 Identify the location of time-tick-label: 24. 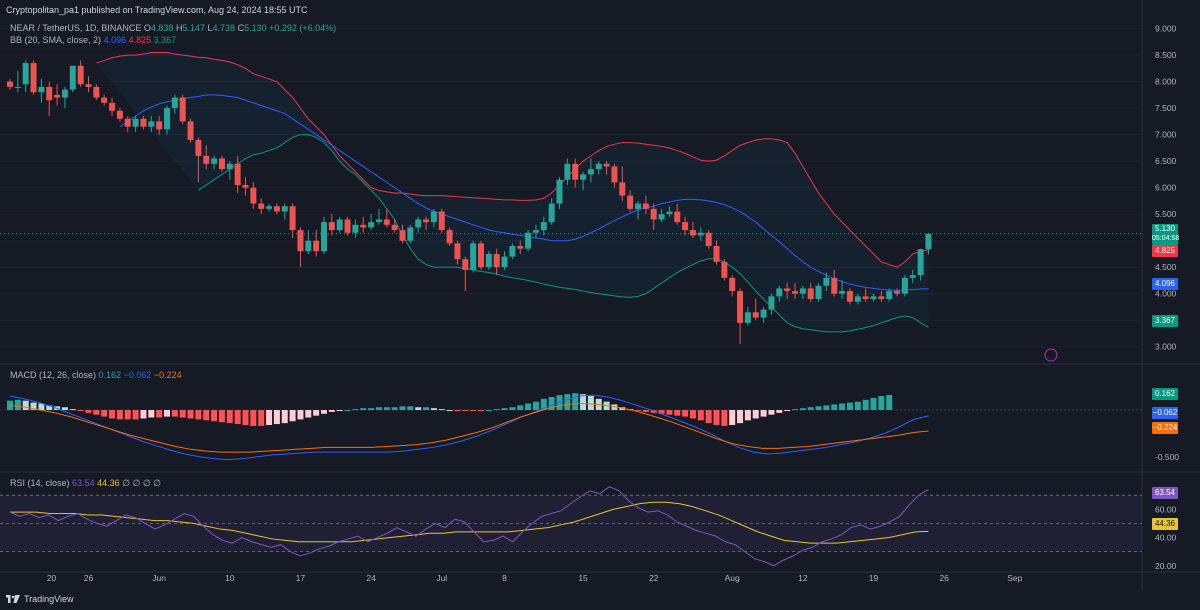
(371, 578).